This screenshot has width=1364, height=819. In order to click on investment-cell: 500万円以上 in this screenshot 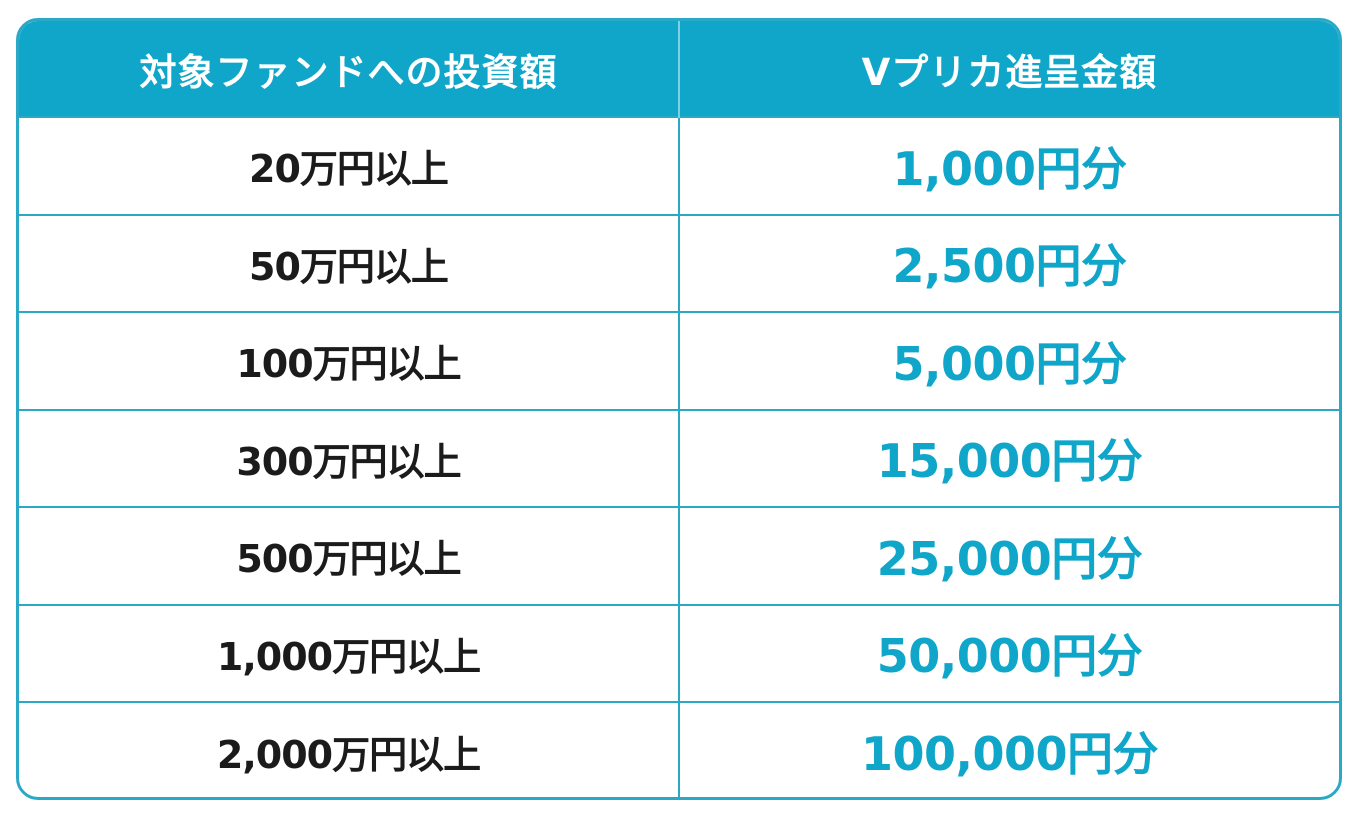, I will do `click(349, 555)`.